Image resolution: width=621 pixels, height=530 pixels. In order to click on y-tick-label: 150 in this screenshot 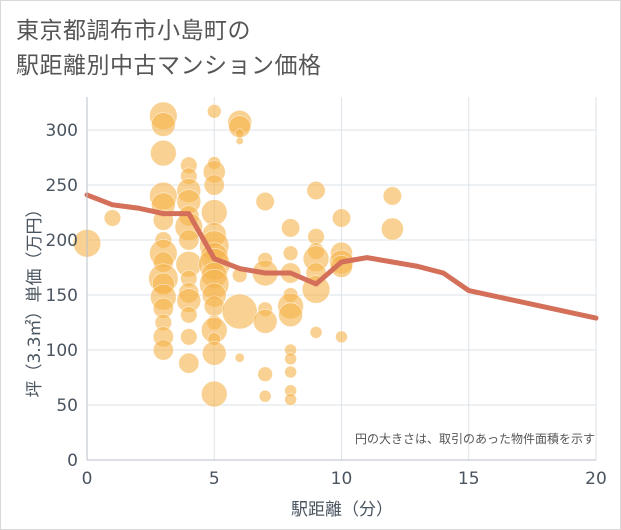, I will do `click(62, 296)`.